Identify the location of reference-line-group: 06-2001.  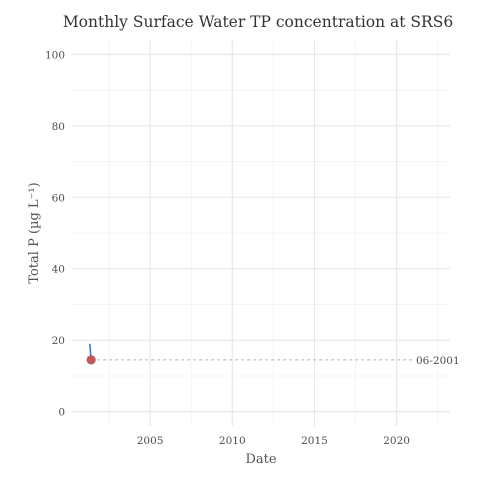
(275, 361).